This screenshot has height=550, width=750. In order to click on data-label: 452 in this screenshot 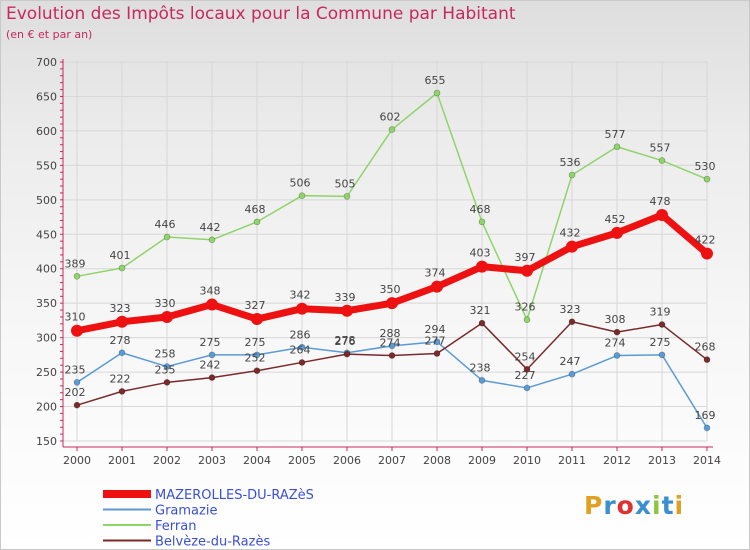, I will do `click(615, 219)`.